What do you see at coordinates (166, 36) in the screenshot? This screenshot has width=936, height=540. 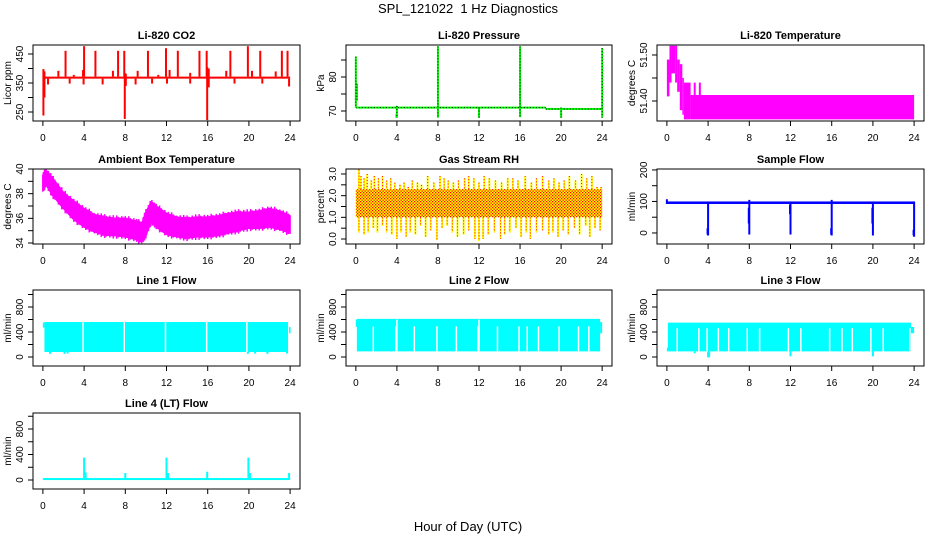 I see `panel-title: Li-820 CO2` at bounding box center [166, 36].